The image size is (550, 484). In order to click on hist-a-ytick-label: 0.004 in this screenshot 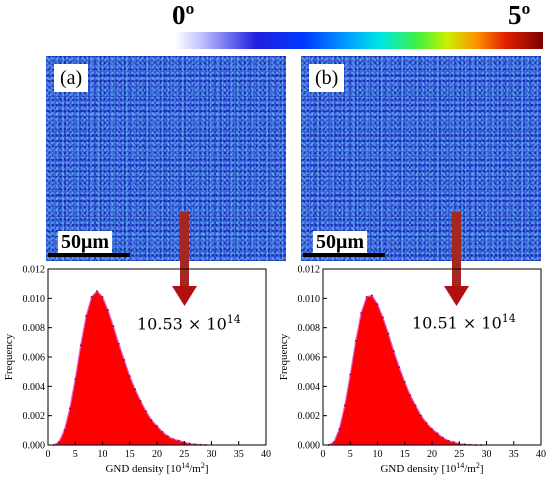, I will do `click(34, 387)`.